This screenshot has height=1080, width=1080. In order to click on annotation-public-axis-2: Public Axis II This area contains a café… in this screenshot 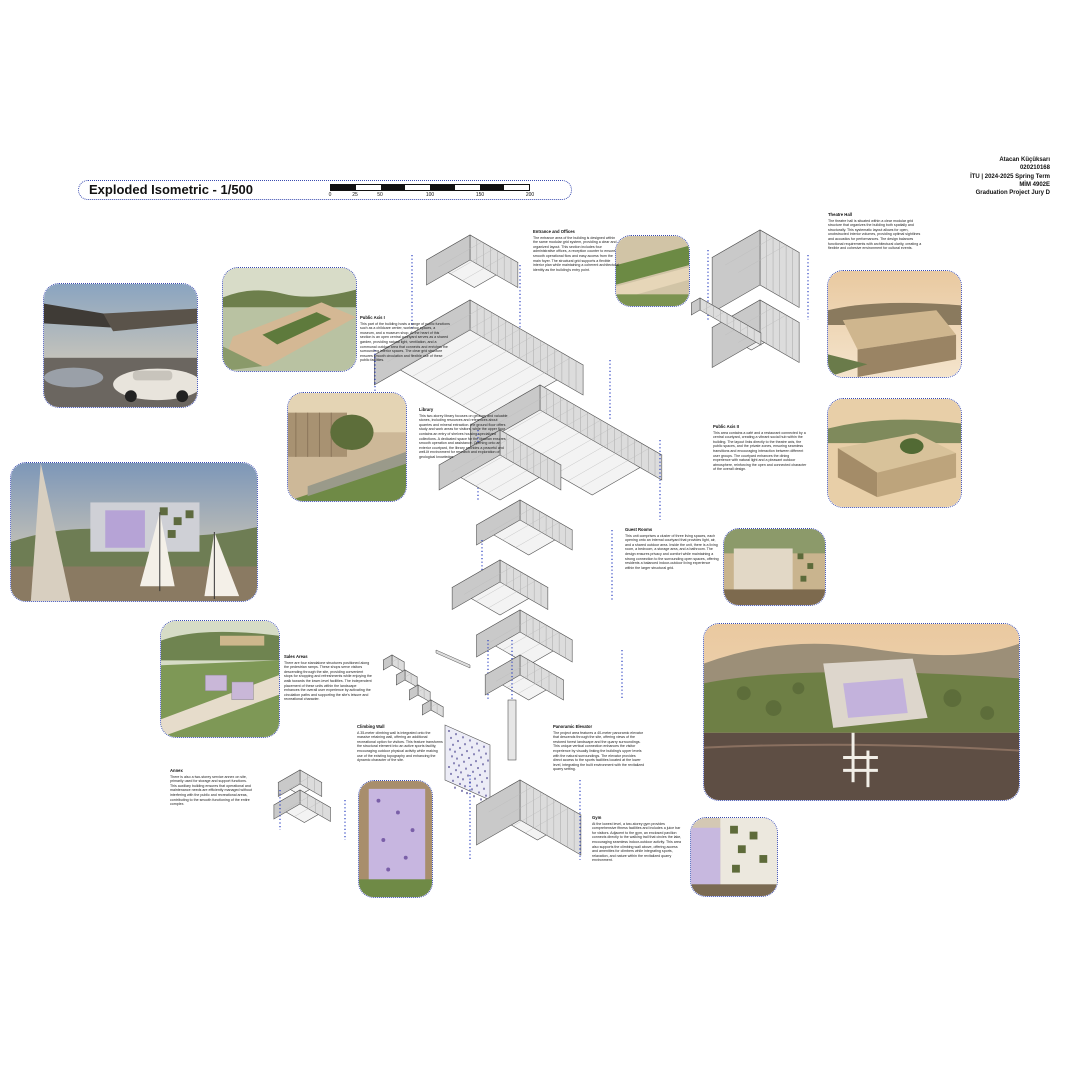, I will do `click(760, 448)`.